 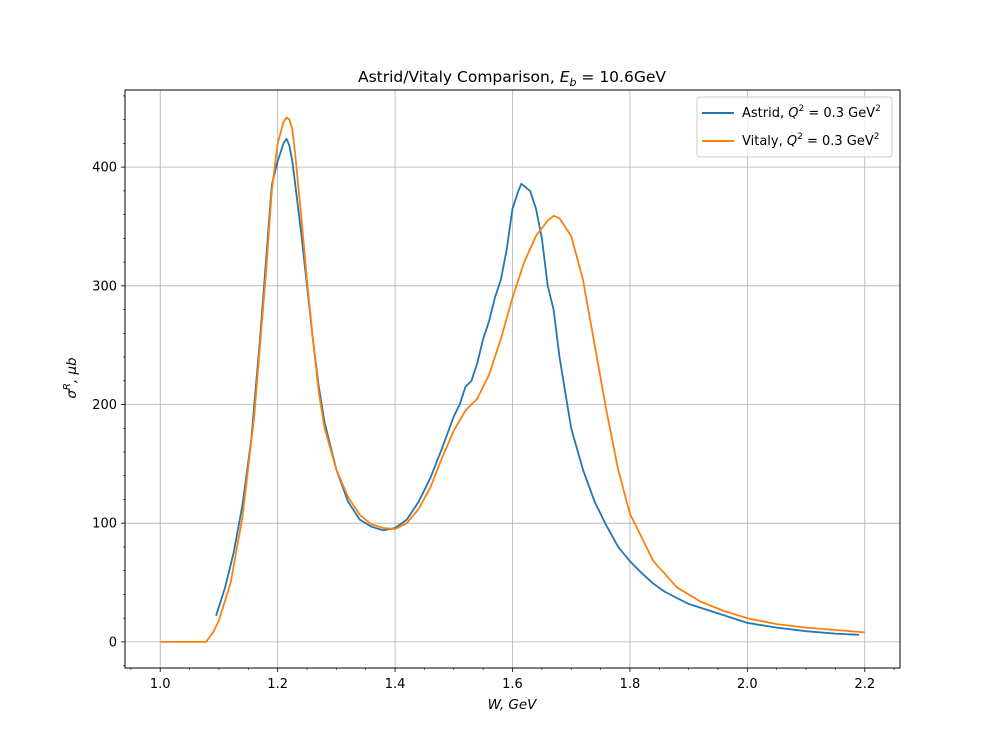 I want to click on y-tick-label: 0, so click(x=113, y=642).